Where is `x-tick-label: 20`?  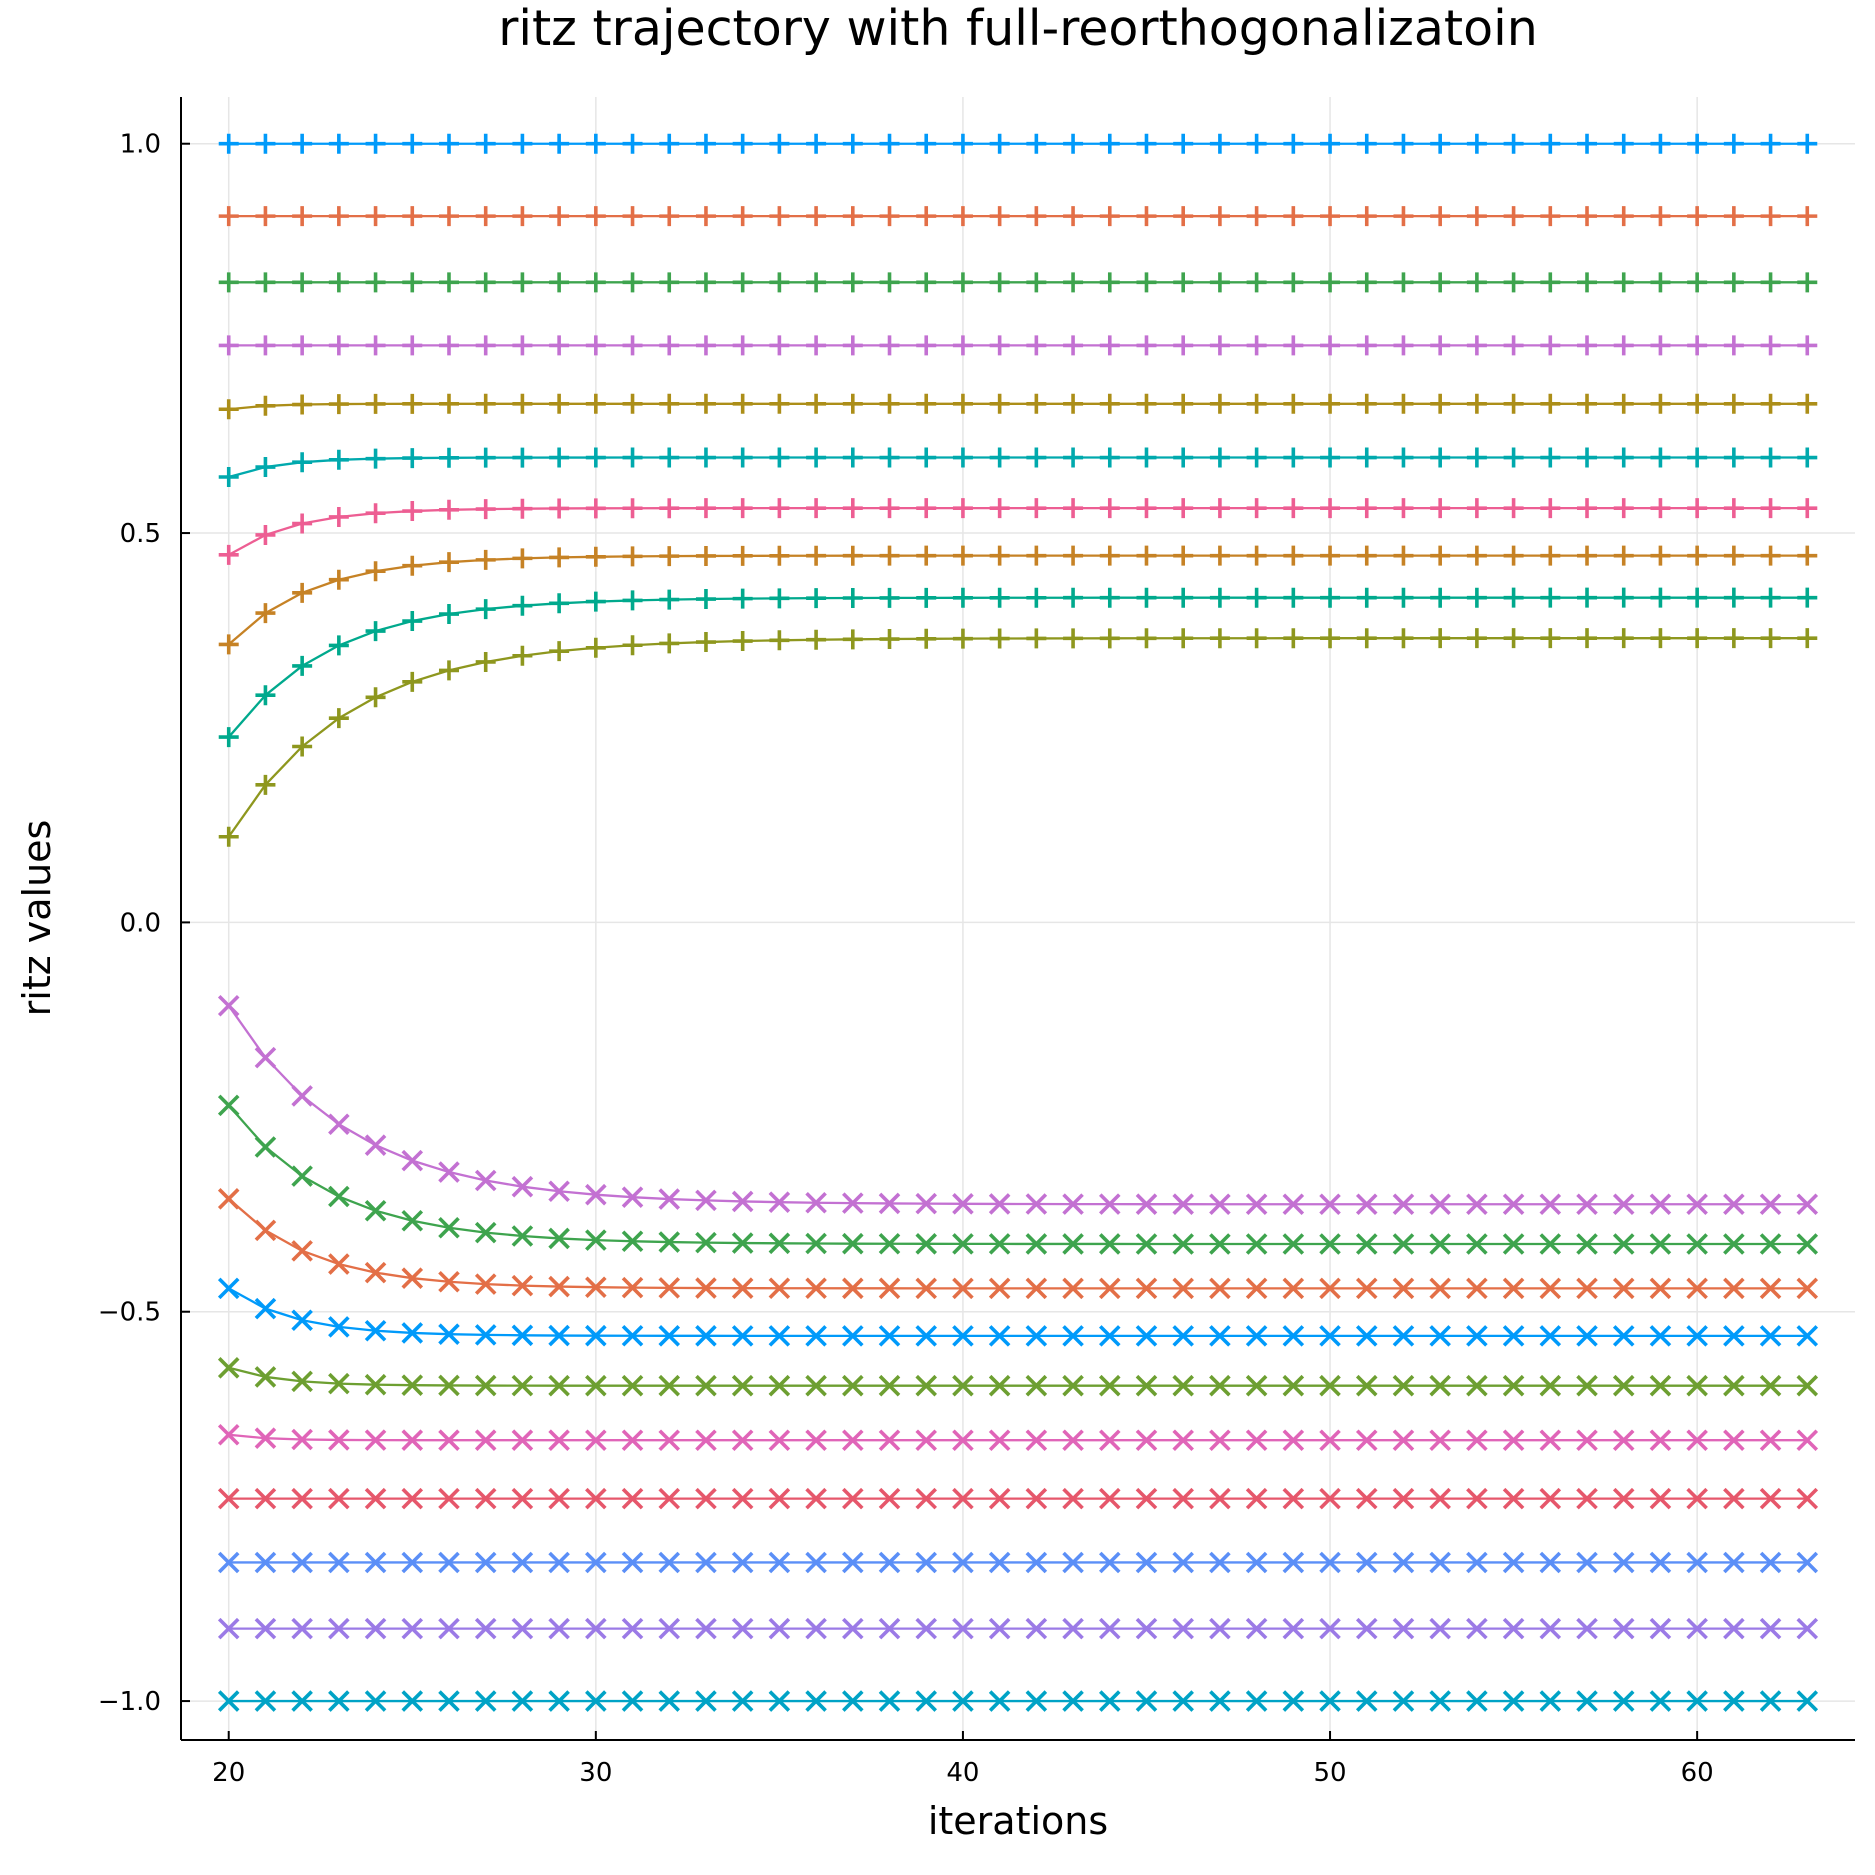 x-tick-label: 20 is located at coordinates (228, 1773).